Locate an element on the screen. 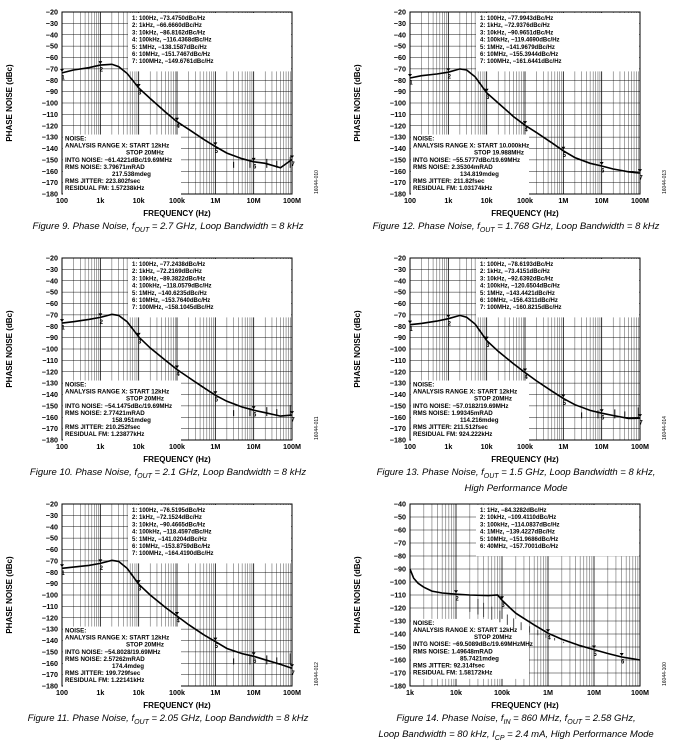 This screenshot has width=689, height=745. y-tick-label: −40 is located at coordinates (52, 280).